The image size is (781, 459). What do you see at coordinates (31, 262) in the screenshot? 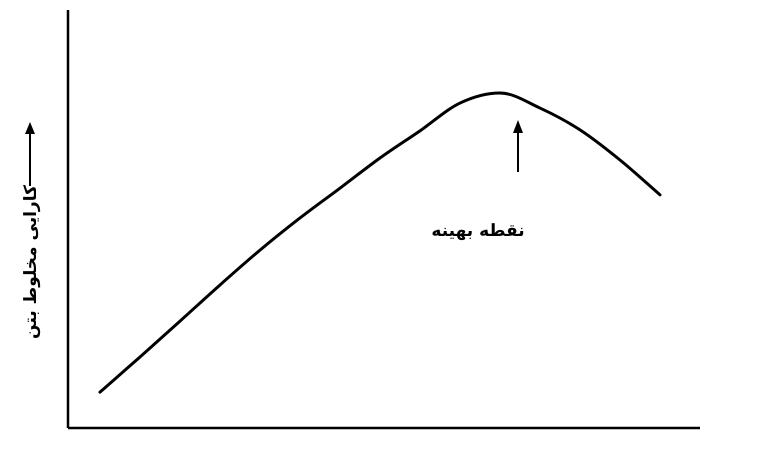
I see `ylabel: کارایی مخلوط بتن` at bounding box center [31, 262].